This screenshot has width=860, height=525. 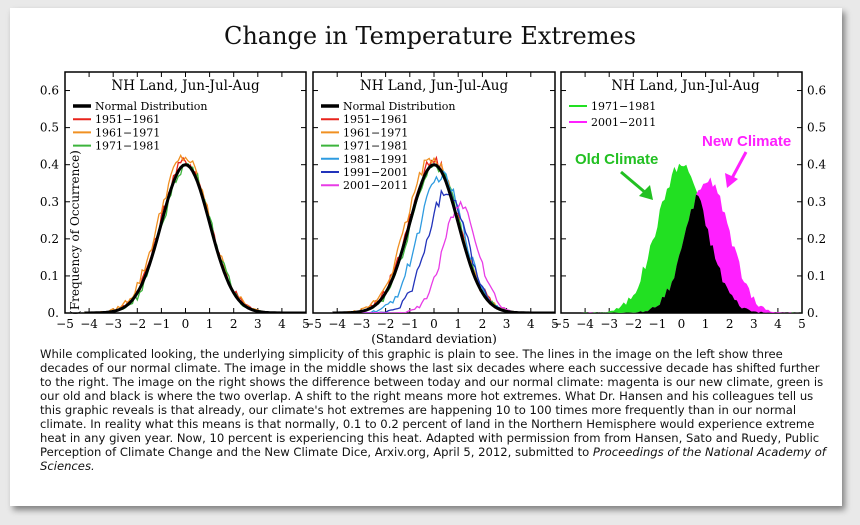 What do you see at coordinates (375, 172) in the screenshot?
I see `legend-label: 1991−2001` at bounding box center [375, 172].